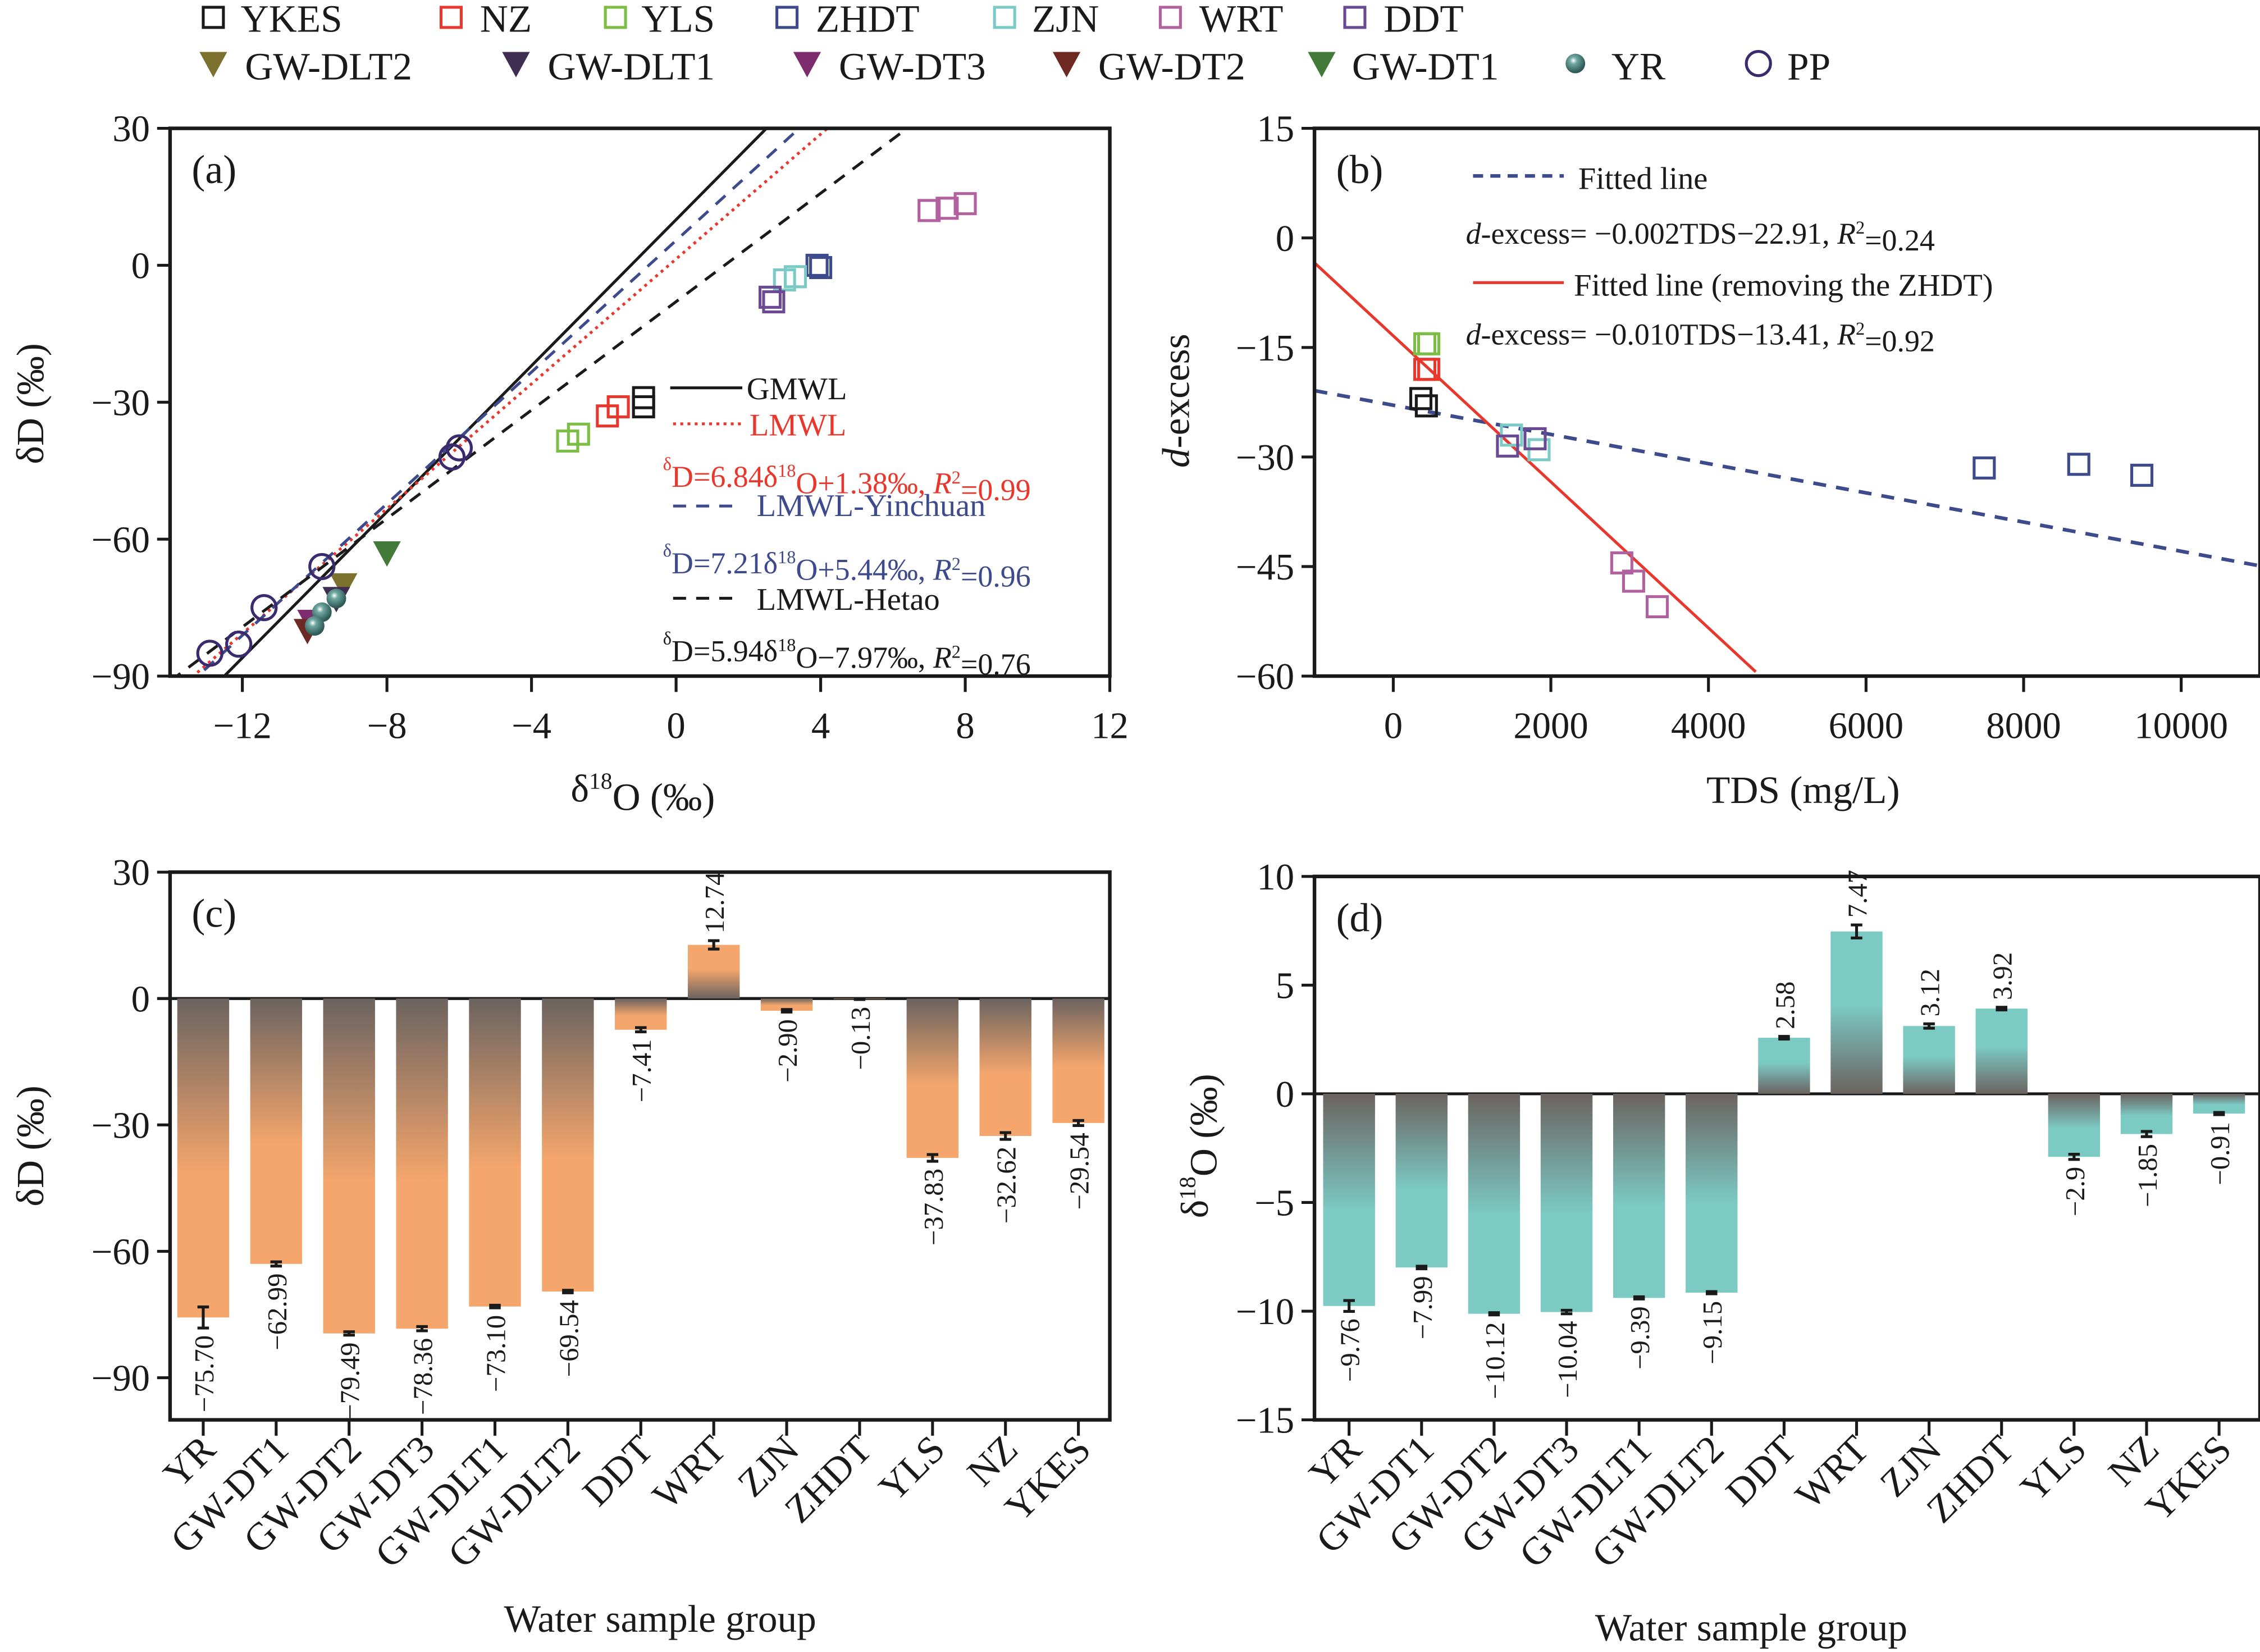 Image resolution: width=2260 pixels, height=1652 pixels. Describe the element at coordinates (1429, 369) in the screenshot. I see `point-nz` at that location.